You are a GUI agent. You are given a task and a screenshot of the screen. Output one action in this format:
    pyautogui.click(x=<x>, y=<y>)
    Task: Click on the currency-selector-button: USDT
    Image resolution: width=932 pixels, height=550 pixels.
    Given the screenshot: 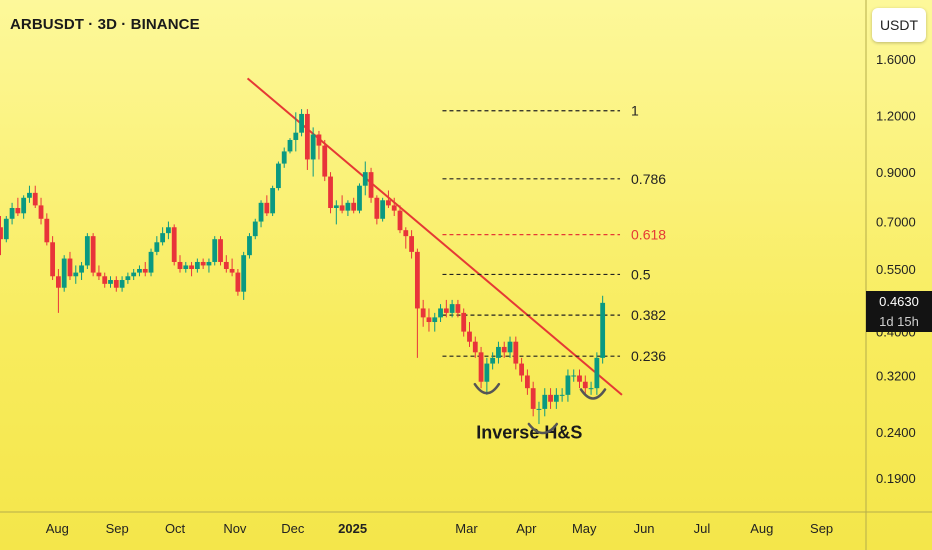 What is the action you would take?
    pyautogui.click(x=899, y=25)
    